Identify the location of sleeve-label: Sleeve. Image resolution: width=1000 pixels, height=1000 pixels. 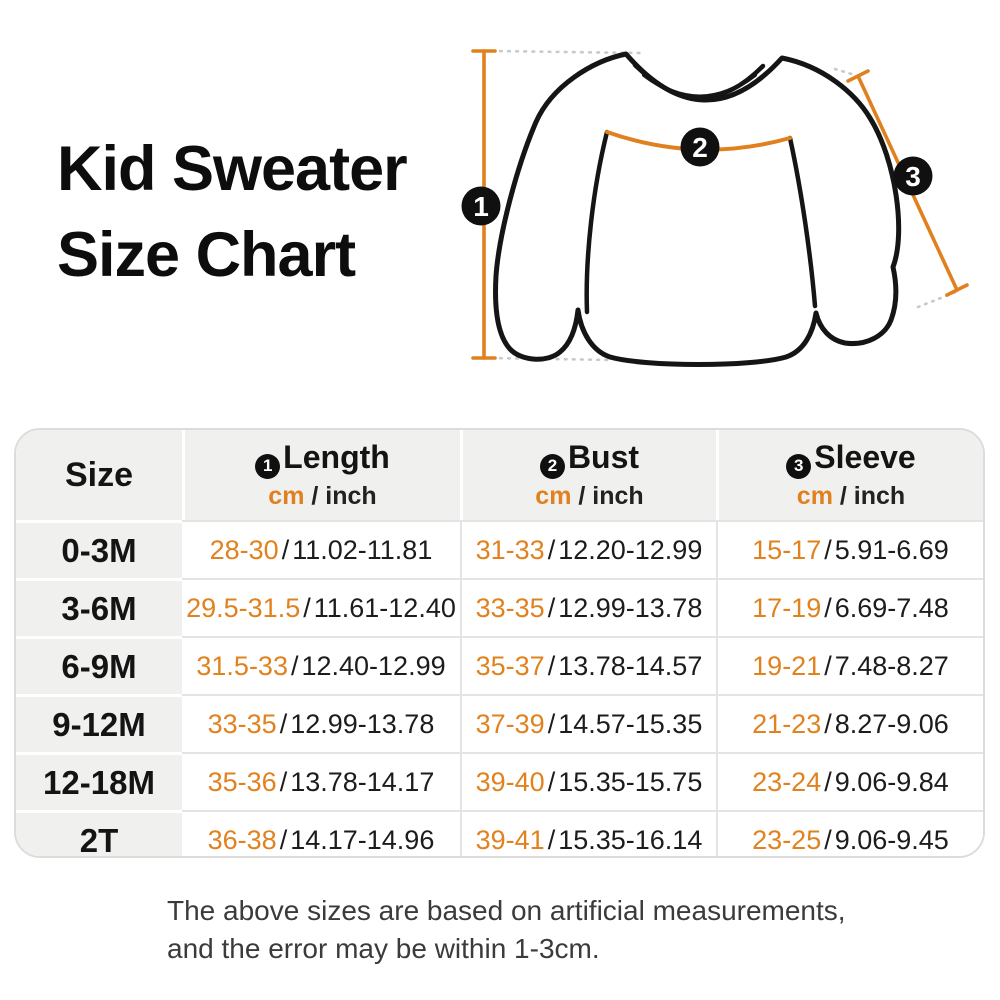
(865, 457).